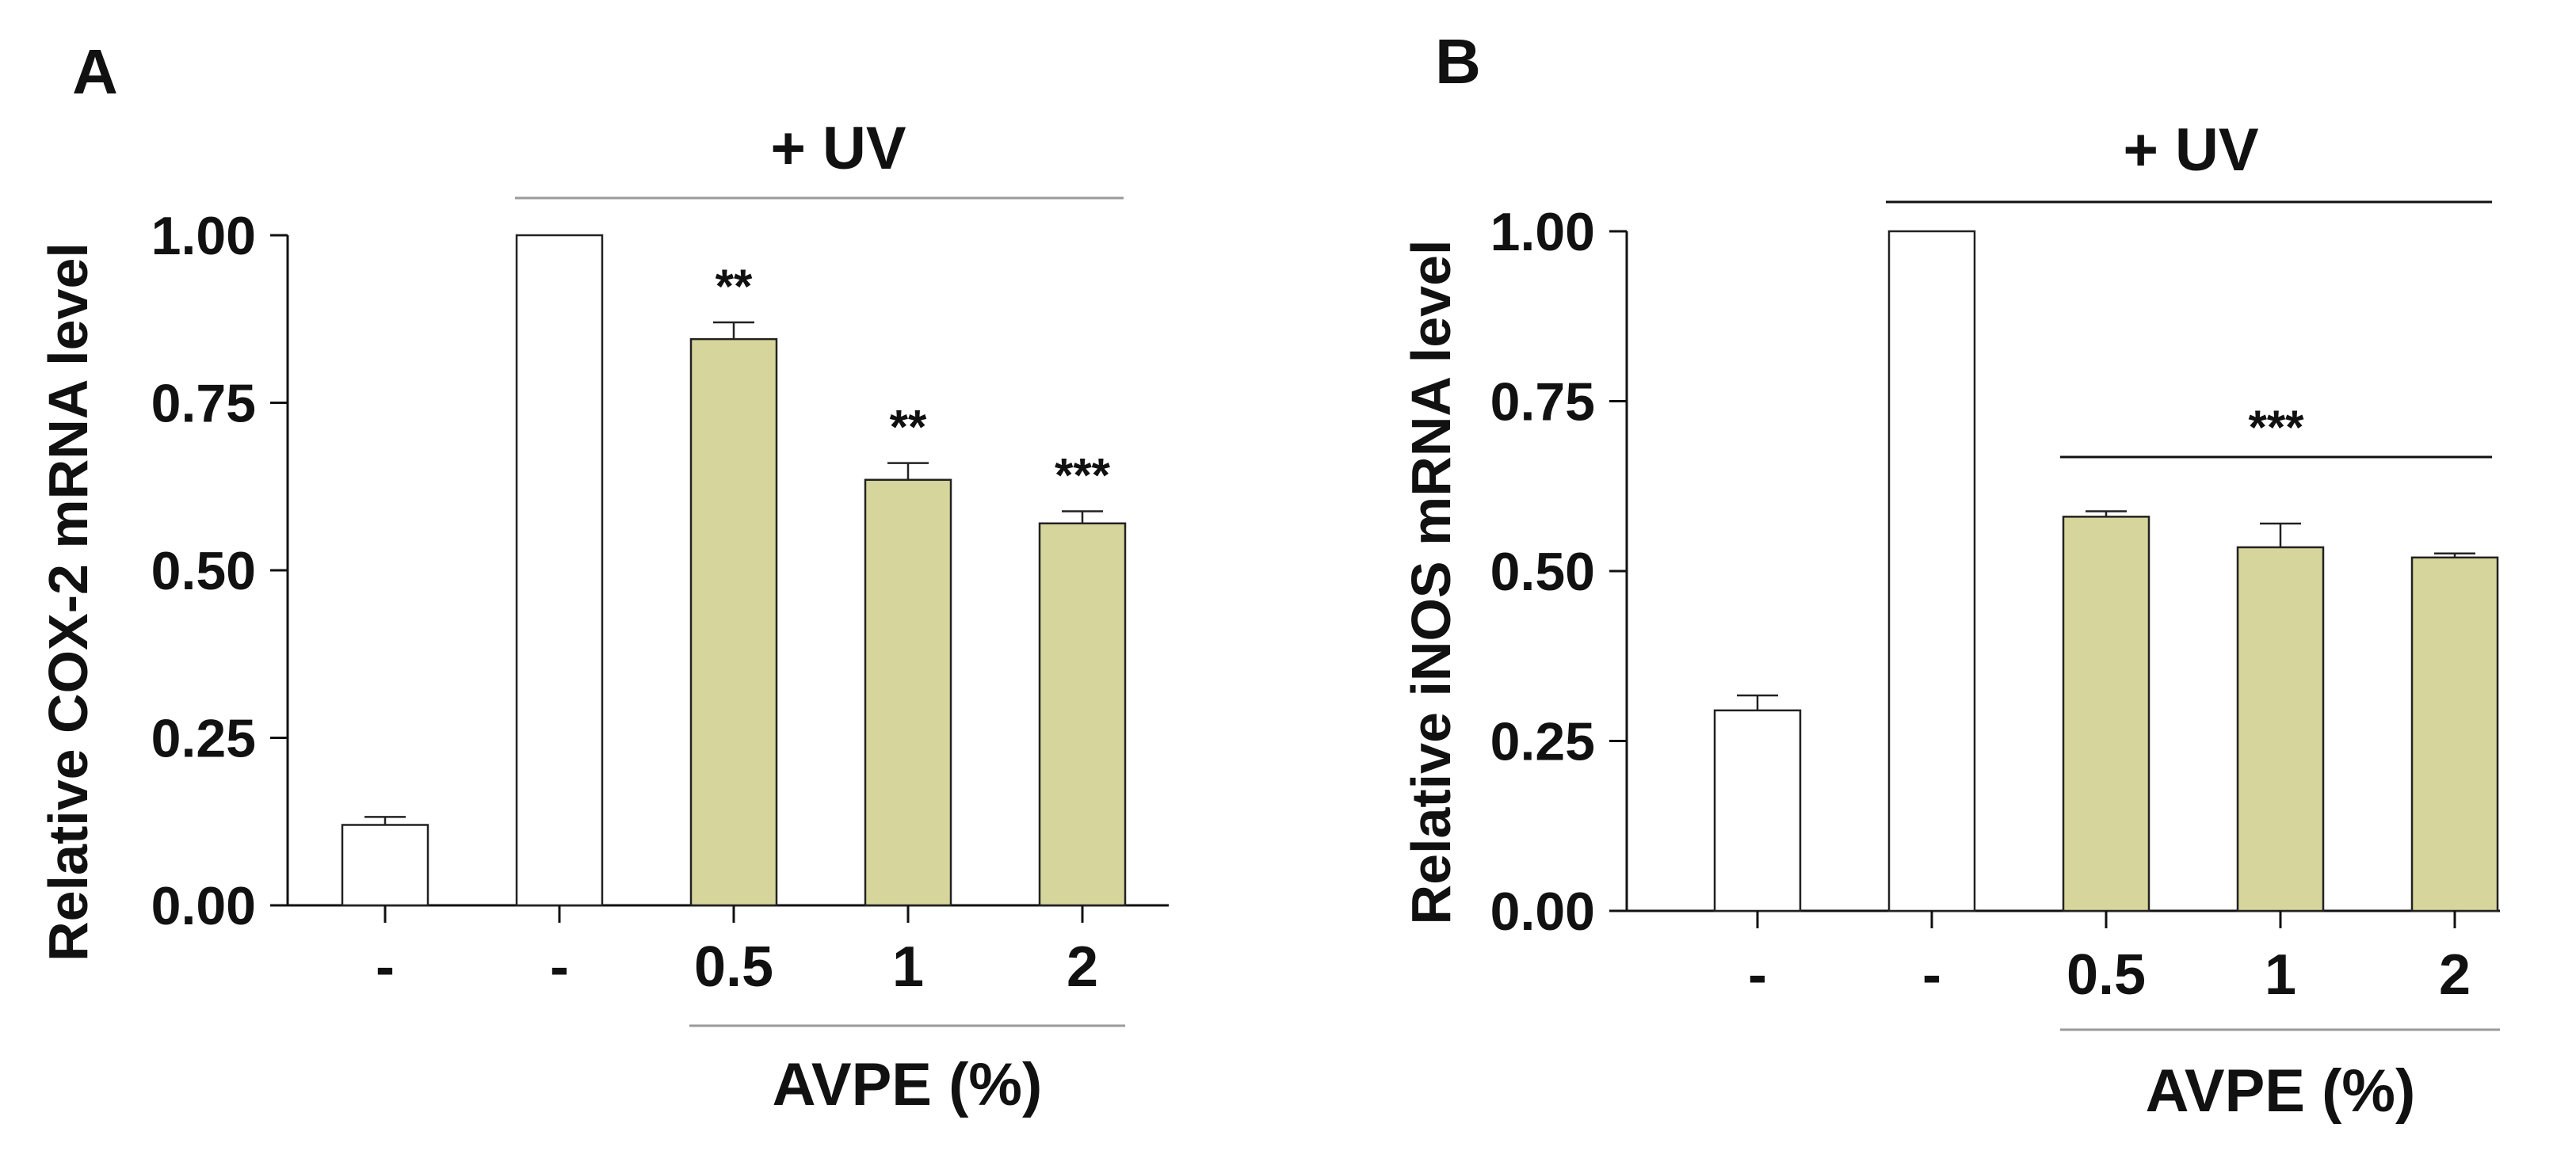 The height and width of the screenshot is (1158, 2576). I want to click on y-axis-label: Relative iNOS mRNA level, so click(1431, 582).